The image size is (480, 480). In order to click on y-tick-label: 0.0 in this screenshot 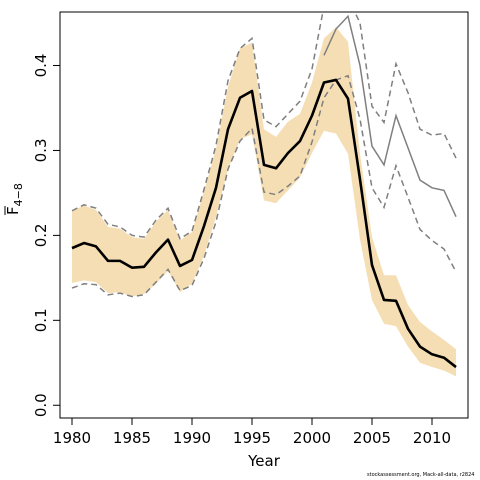, I will do `click(41, 405)`.